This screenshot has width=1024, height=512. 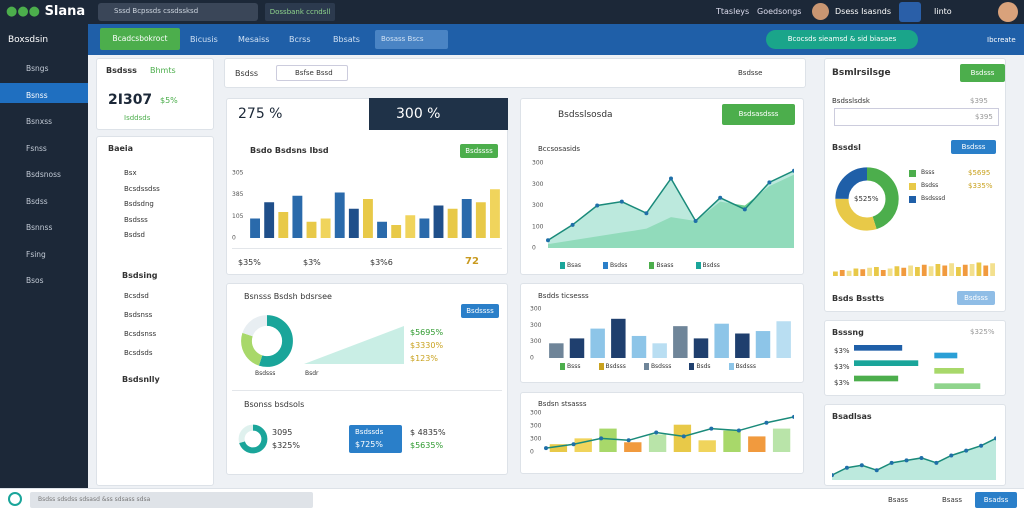 I want to click on tab: Bcrss, so click(x=300, y=39).